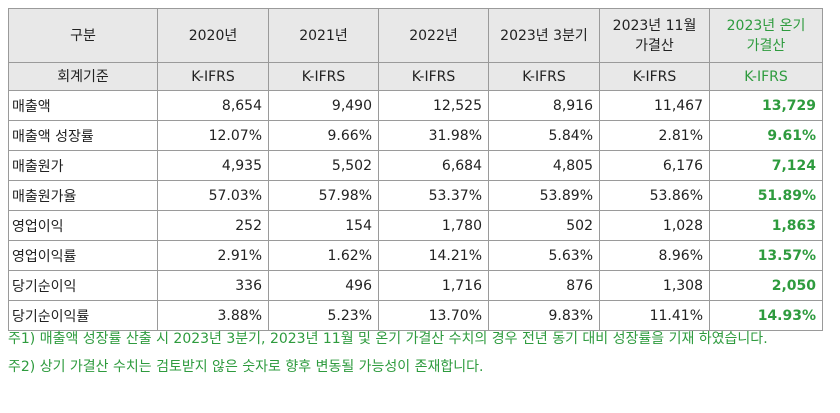 The height and width of the screenshot is (413, 840). What do you see at coordinates (544, 105) in the screenshot?
I see `value-cell: 8,916` at bounding box center [544, 105].